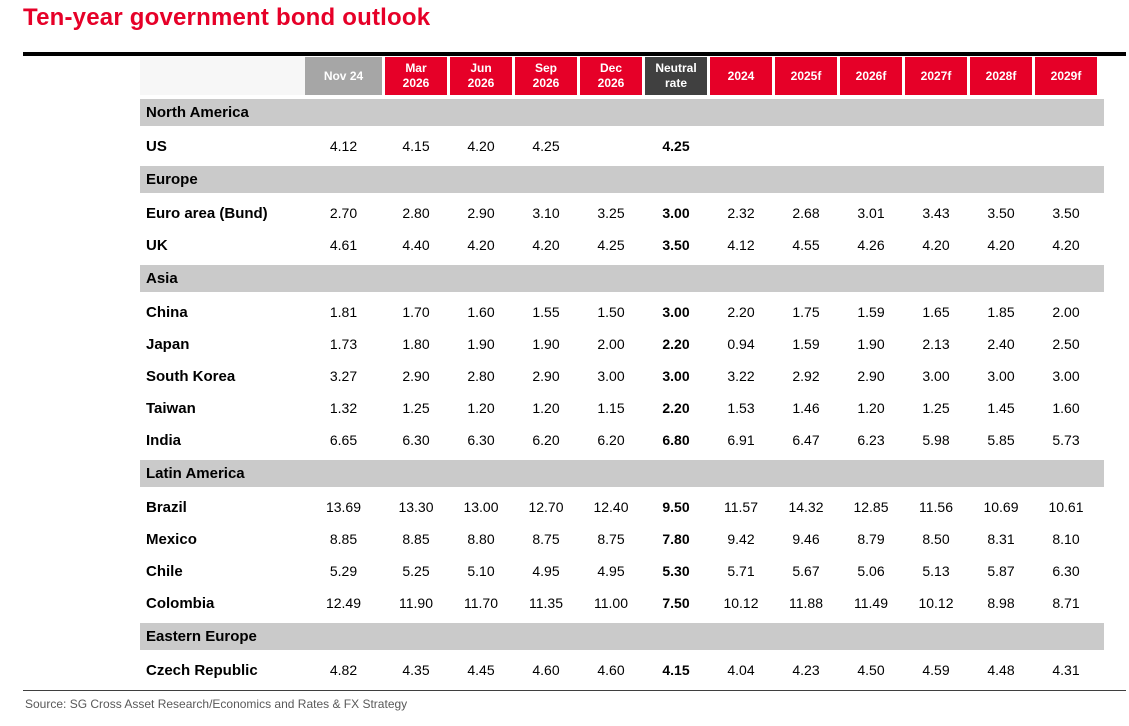  What do you see at coordinates (574, 54) in the screenshot?
I see `title-rule` at bounding box center [574, 54].